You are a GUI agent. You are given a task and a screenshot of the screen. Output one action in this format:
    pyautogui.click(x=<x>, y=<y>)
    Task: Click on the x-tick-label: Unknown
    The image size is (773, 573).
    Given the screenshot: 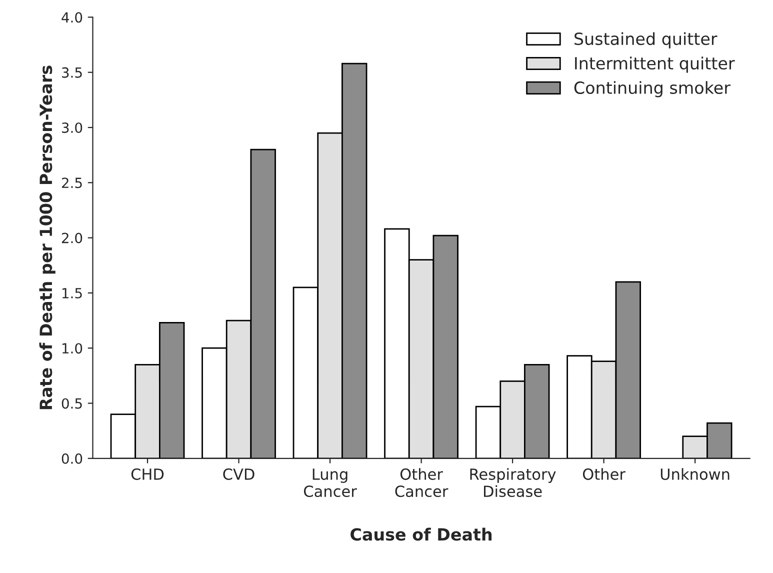 What is the action you would take?
    pyautogui.click(x=695, y=474)
    